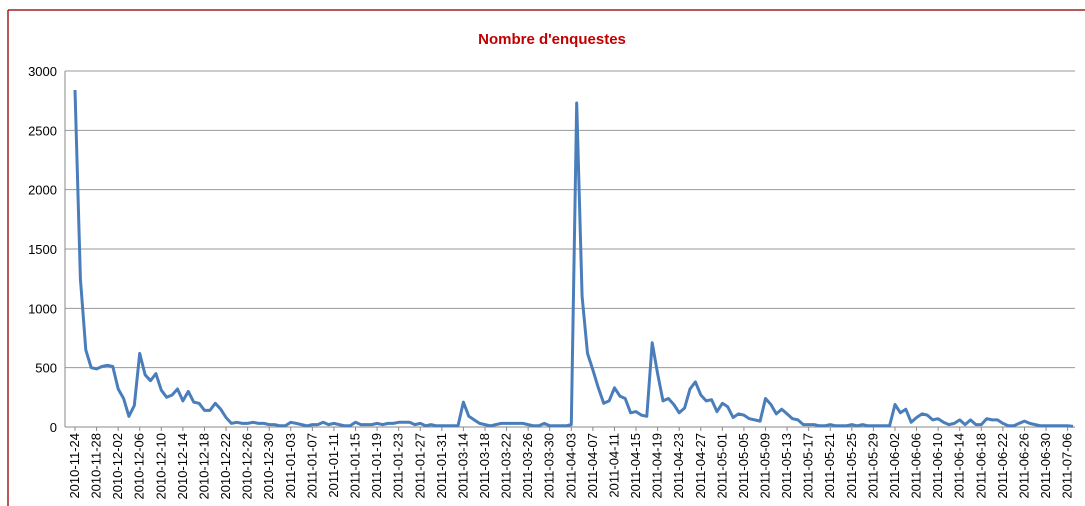  I want to click on x-tick-label: 2011-01-03, so click(290, 466).